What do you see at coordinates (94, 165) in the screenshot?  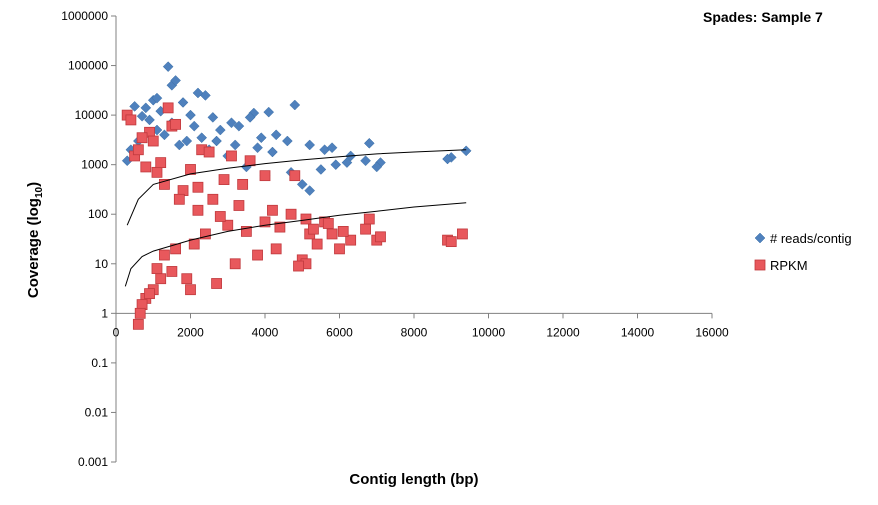 I see `y-tick-label: 1000` at bounding box center [94, 165].